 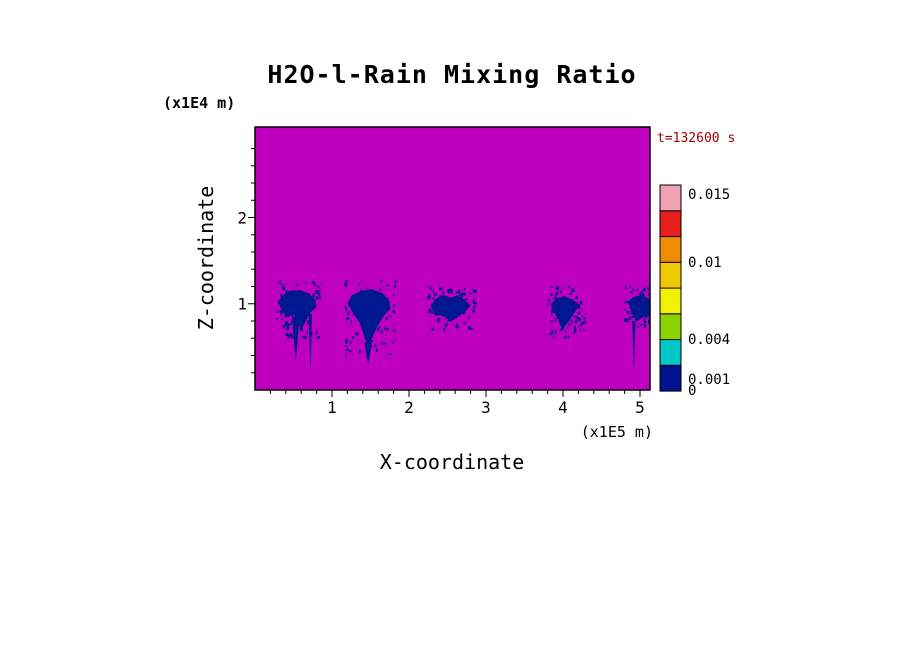 What do you see at coordinates (616, 432) in the screenshot?
I see `x-axis-units-label: (x1E5 m)` at bounding box center [616, 432].